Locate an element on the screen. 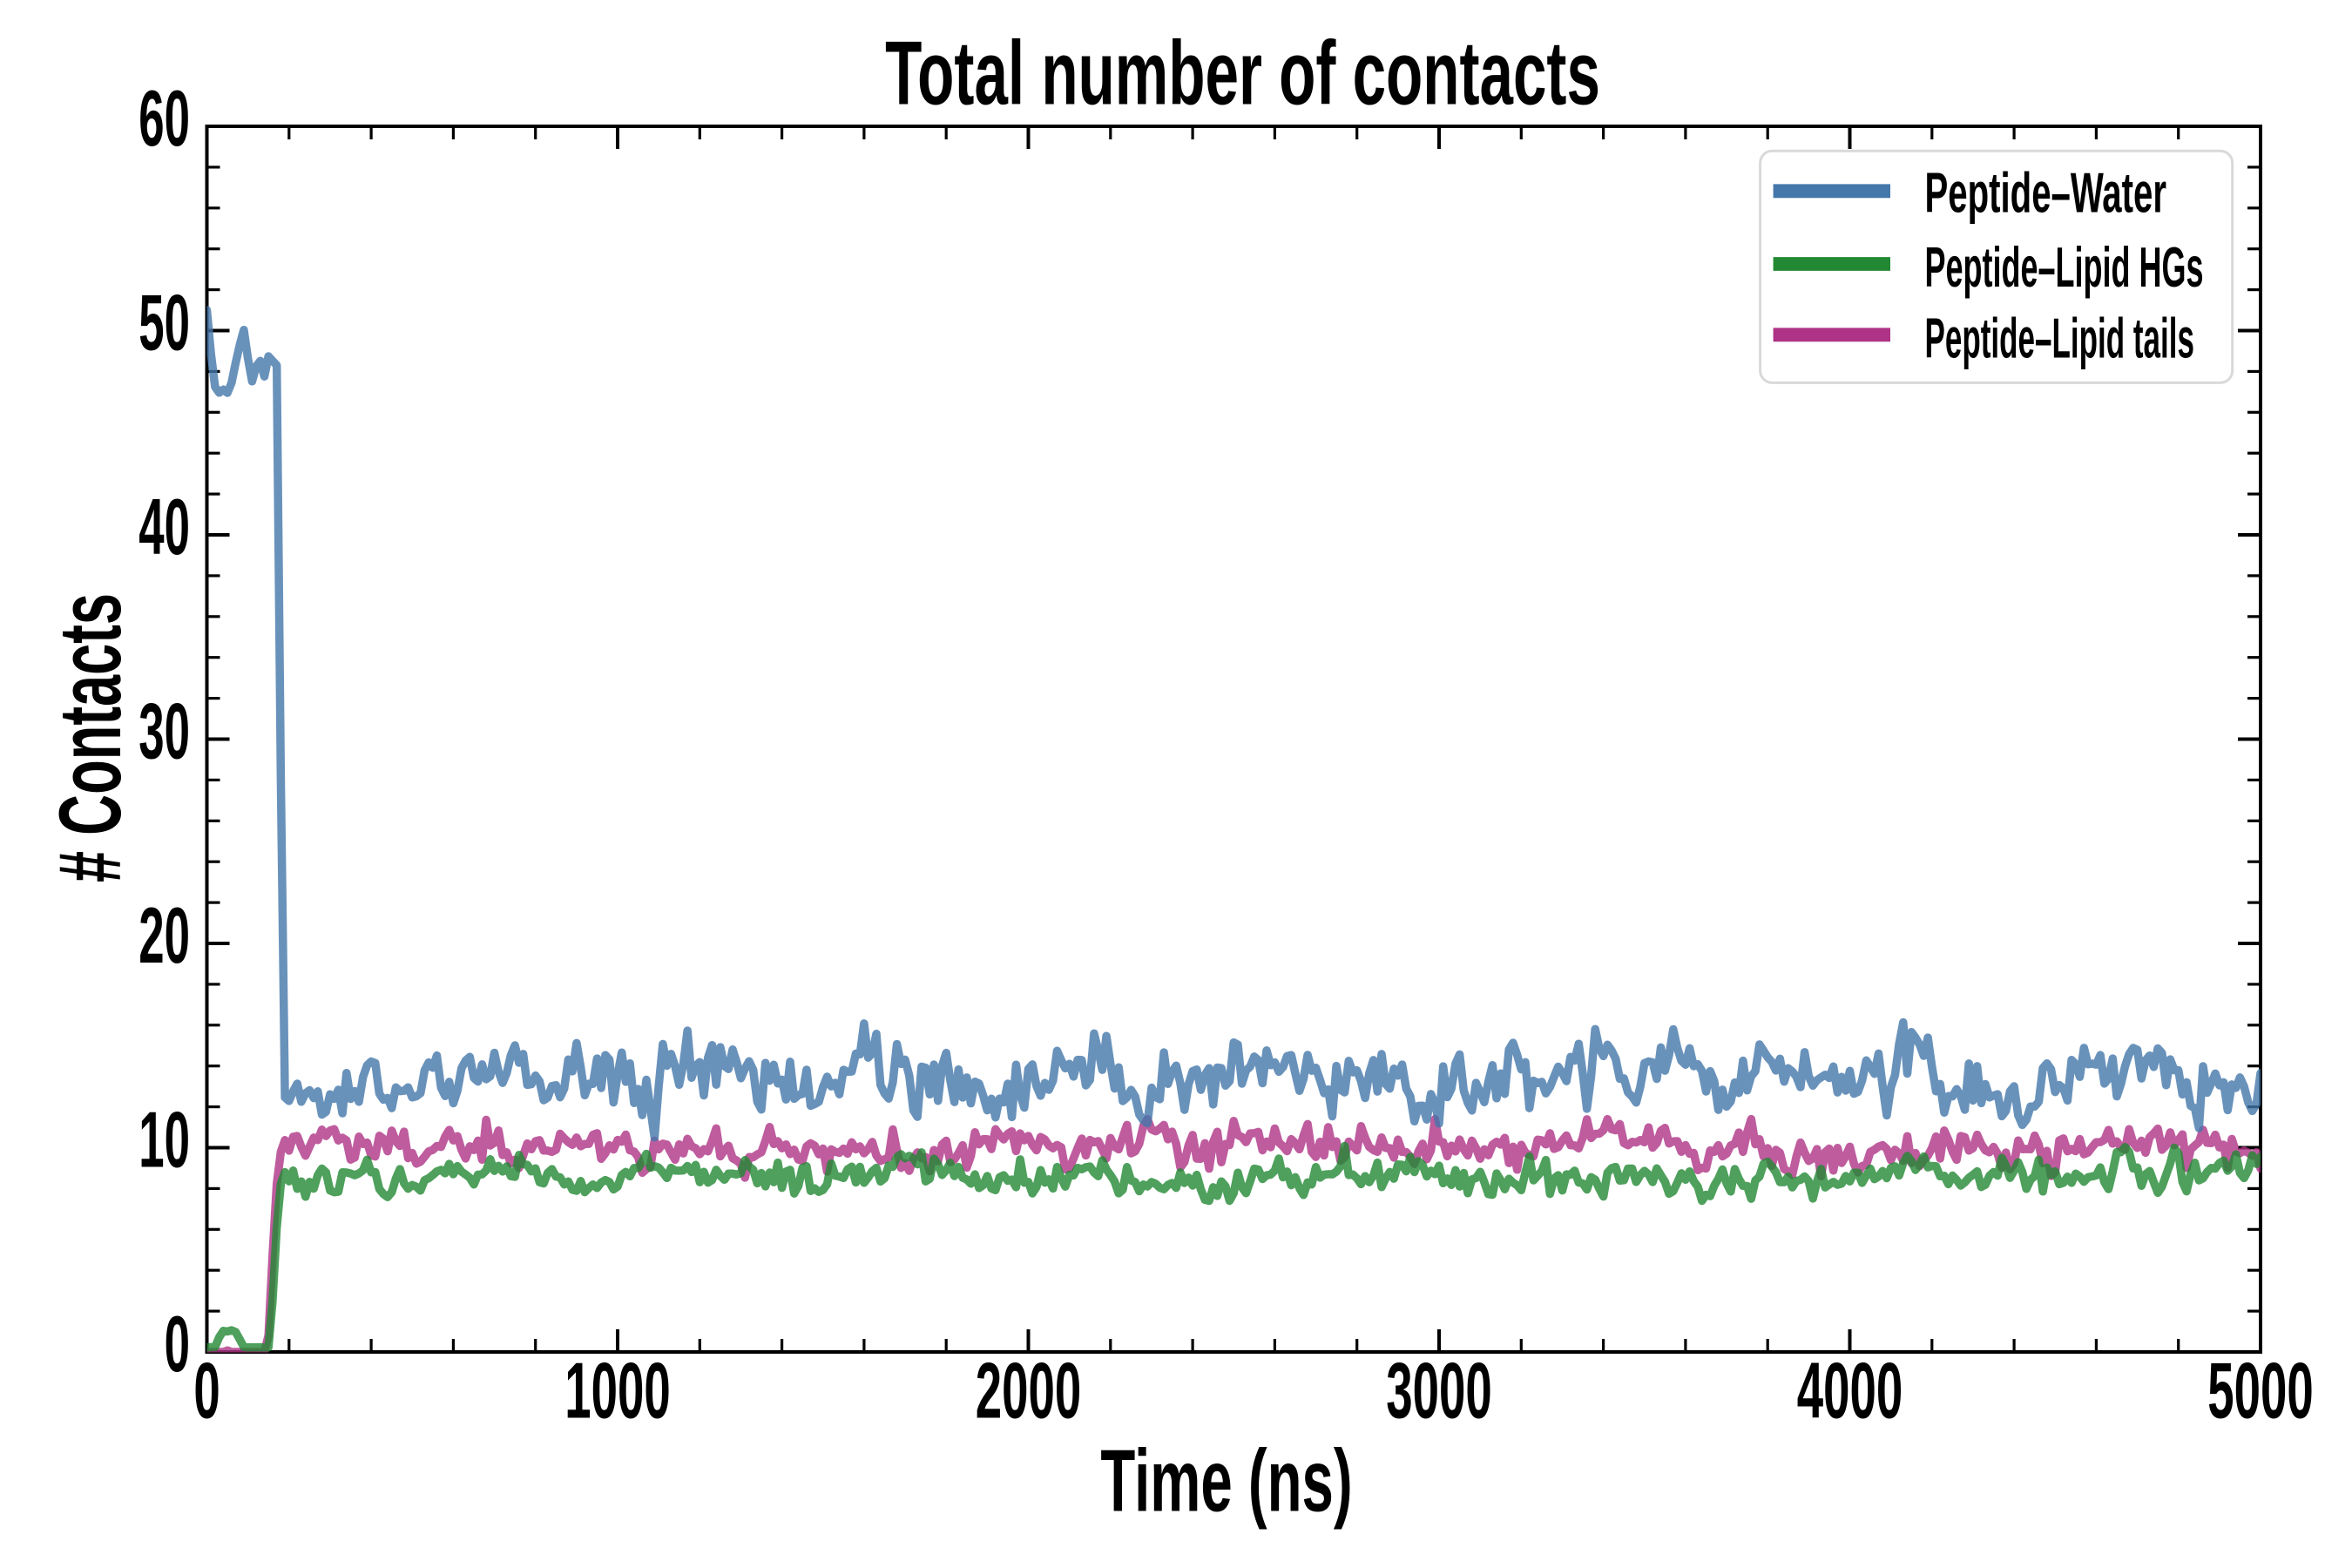 The image size is (2352, 1568). svg-text: Peptide–Water is located at coordinates (2046, 193).